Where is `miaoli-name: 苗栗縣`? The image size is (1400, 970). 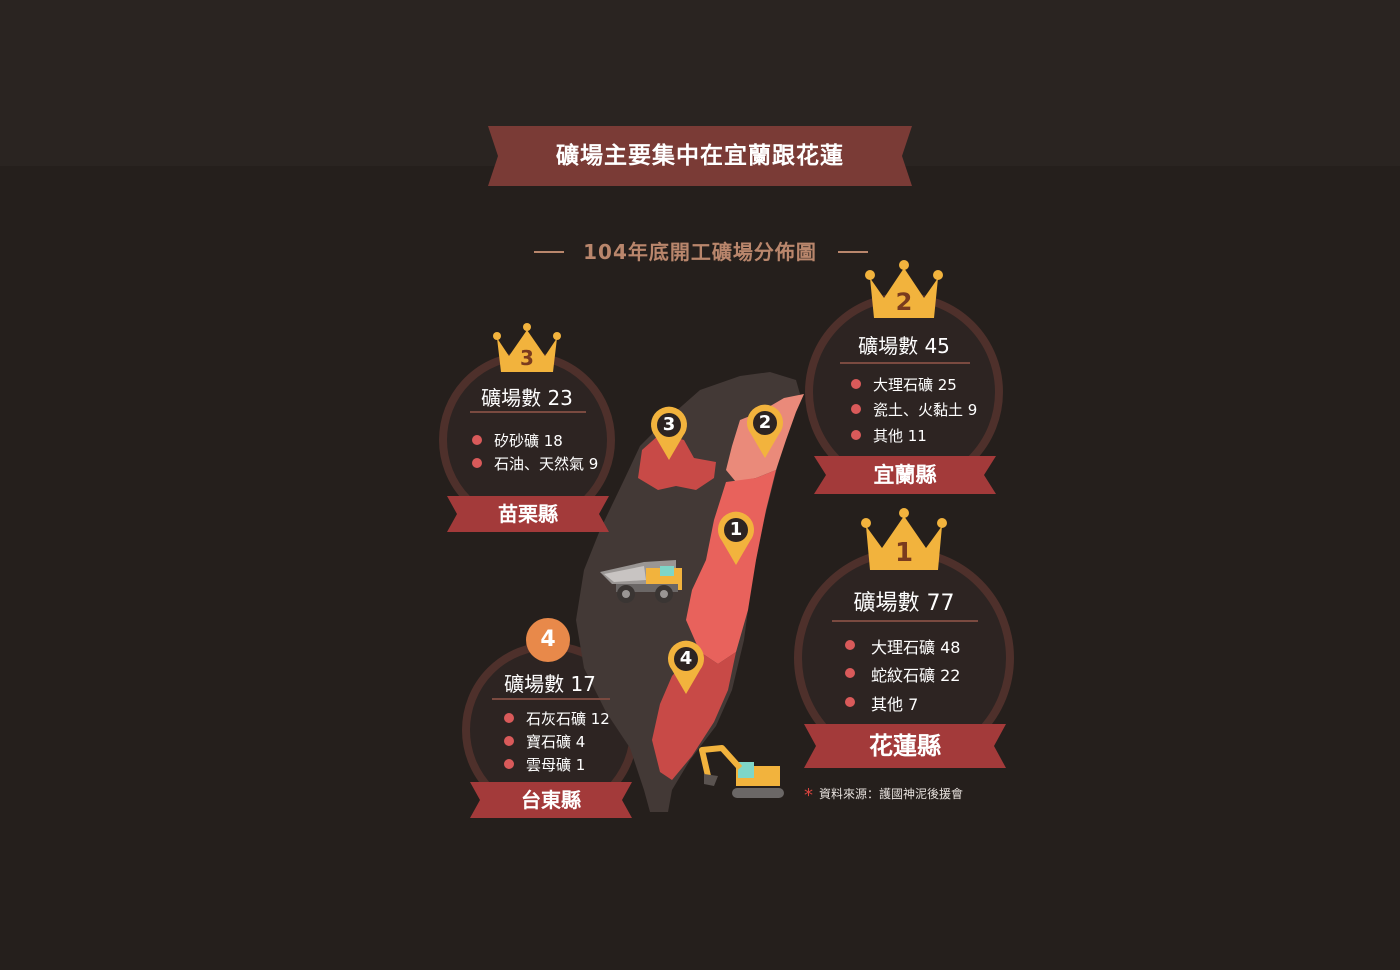
miaoli-name: 苗栗縣 is located at coordinates (528, 514).